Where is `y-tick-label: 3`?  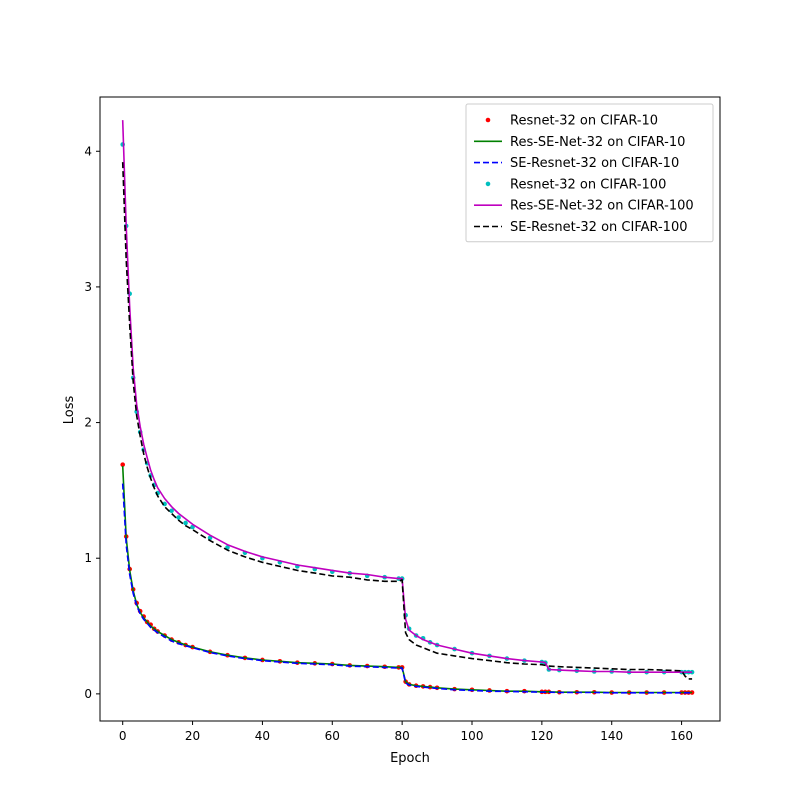 y-tick-label: 3 is located at coordinates (88, 287).